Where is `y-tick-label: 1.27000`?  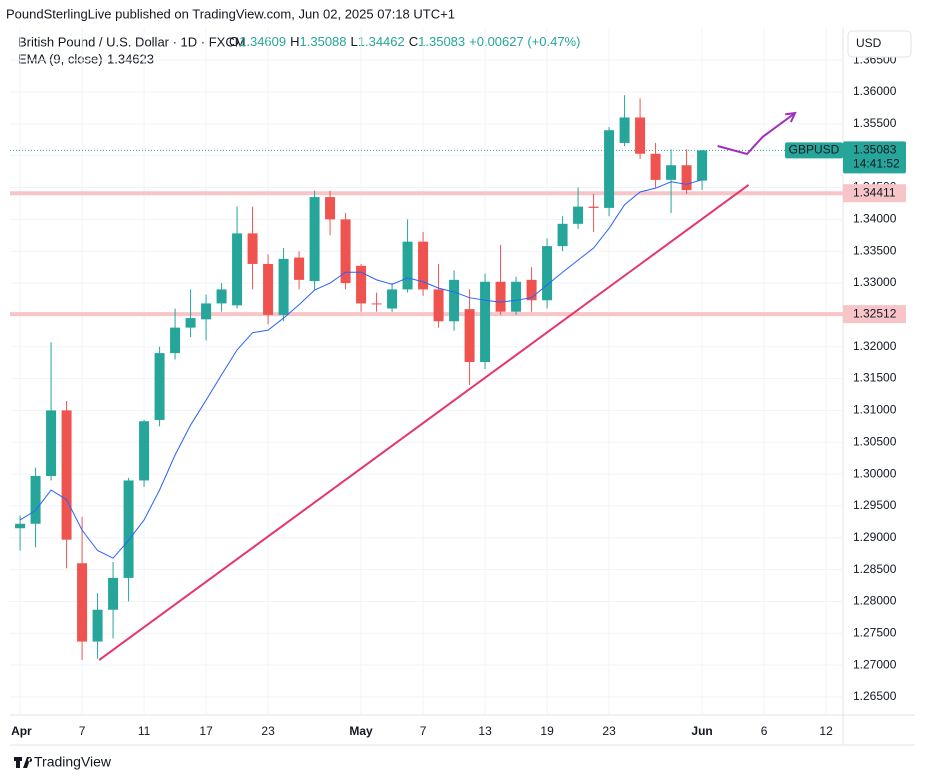 y-tick-label: 1.27000 is located at coordinates (875, 664).